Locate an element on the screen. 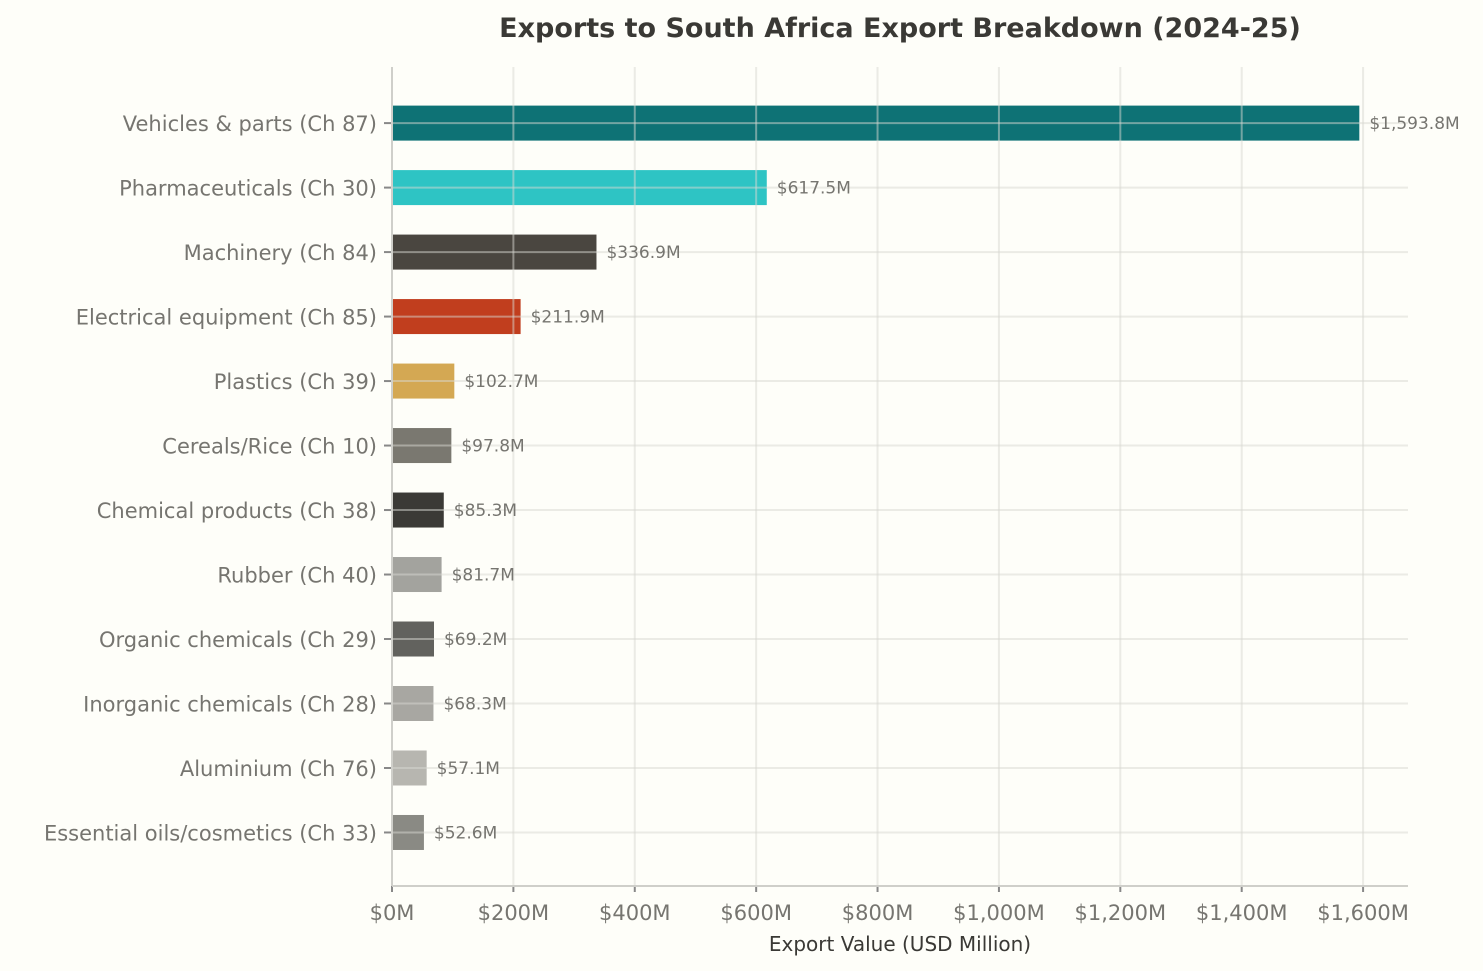 This screenshot has height=971, width=1483. x-tick-label: $600M is located at coordinates (756, 913).